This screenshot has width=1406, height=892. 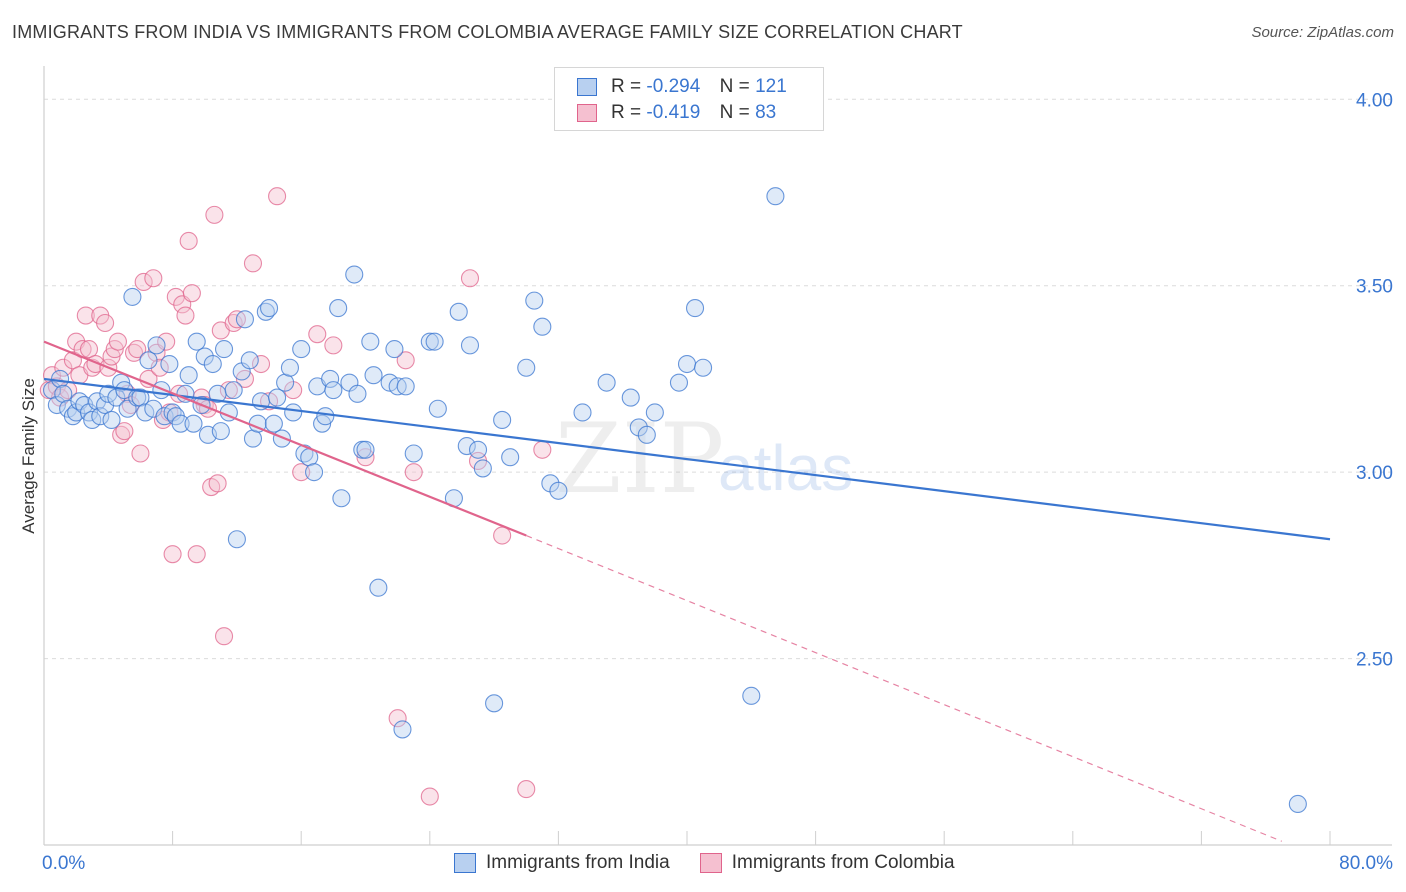 I want to click on watermark-zip: ZIP, so click(x=639, y=459).